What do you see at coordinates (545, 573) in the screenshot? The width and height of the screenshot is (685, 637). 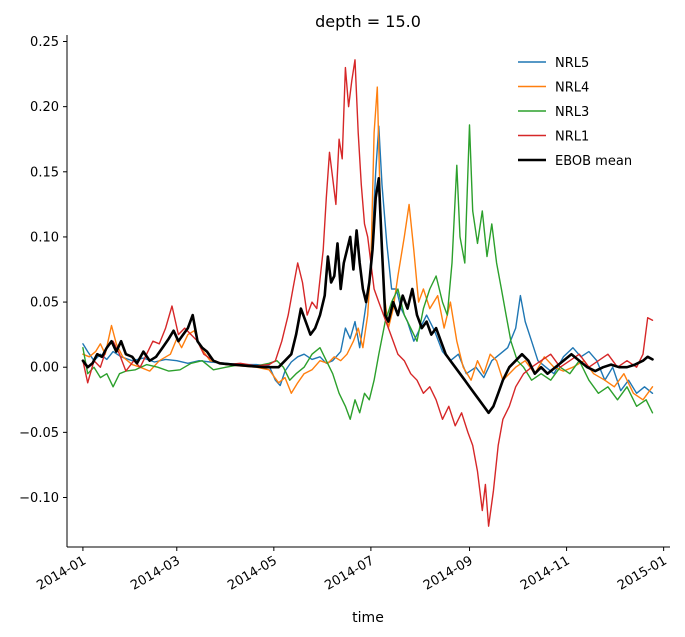 I see `x-tick-label: 2014-11` at bounding box center [545, 573].